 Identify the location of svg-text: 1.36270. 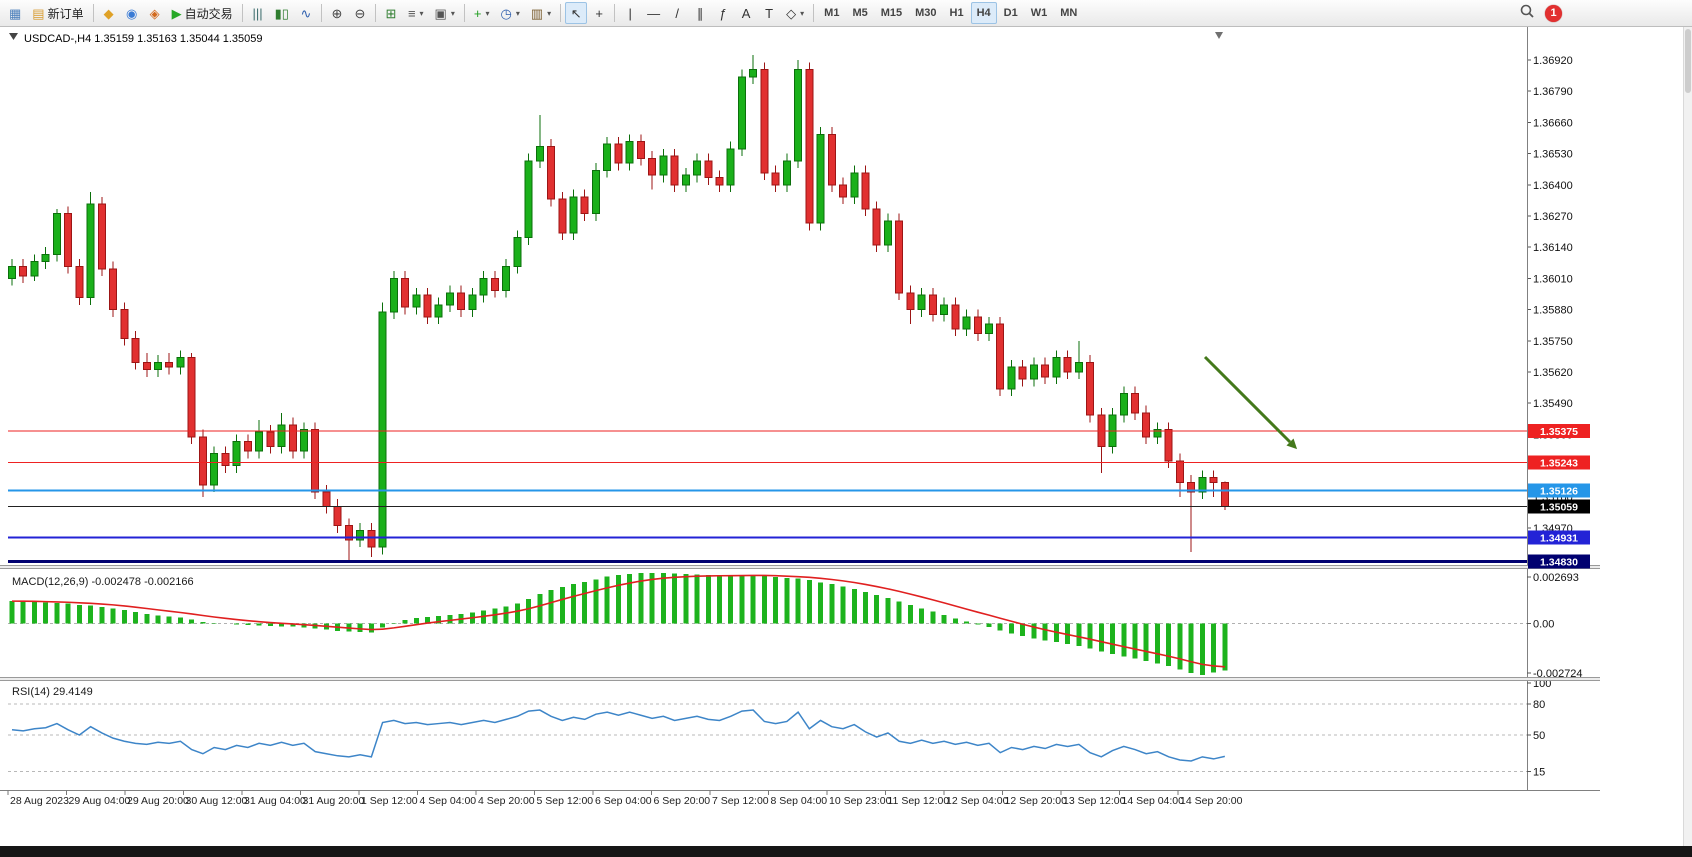
(1553, 217).